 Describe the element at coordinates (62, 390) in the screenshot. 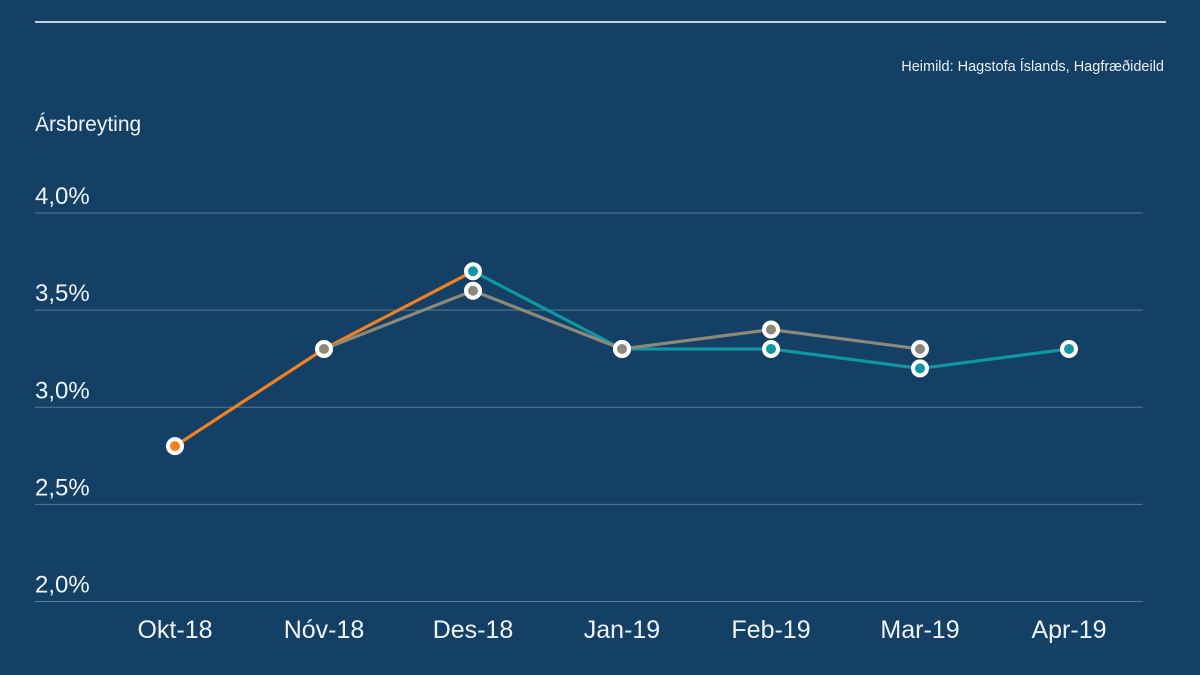

I see `y-axis-tick-label: 3,0%` at that location.